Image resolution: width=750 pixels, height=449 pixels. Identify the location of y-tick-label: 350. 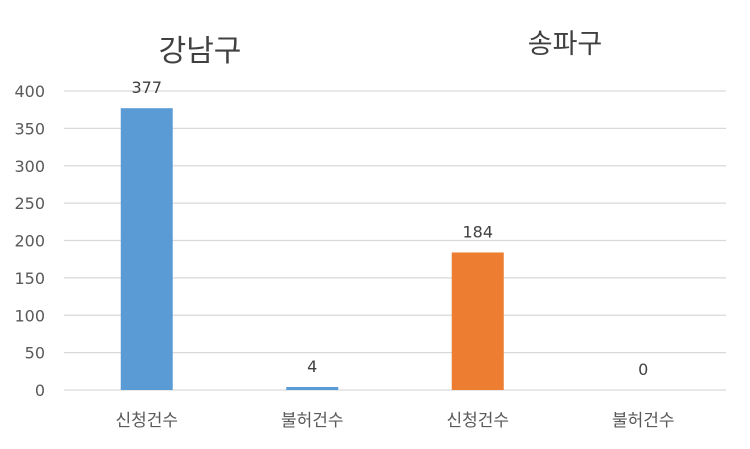
(29, 128).